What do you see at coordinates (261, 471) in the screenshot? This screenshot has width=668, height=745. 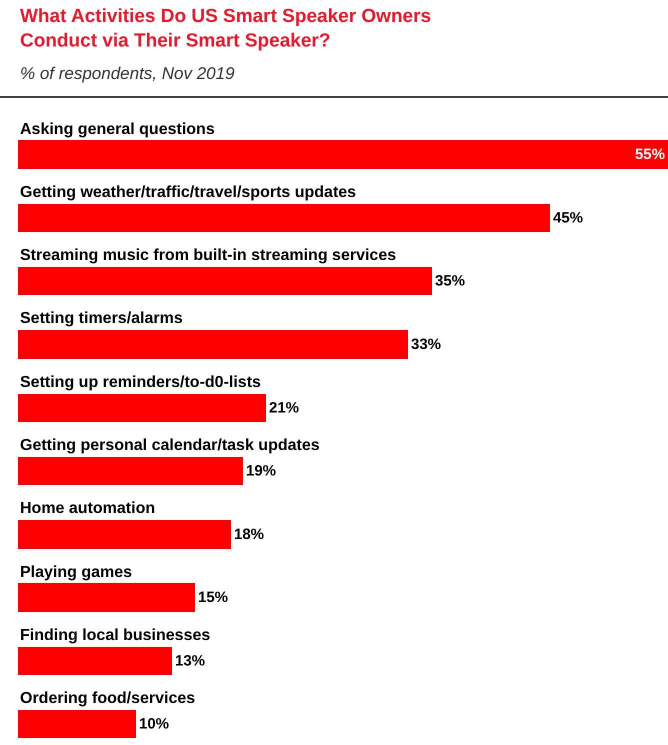 I see `data-label: 19%` at bounding box center [261, 471].